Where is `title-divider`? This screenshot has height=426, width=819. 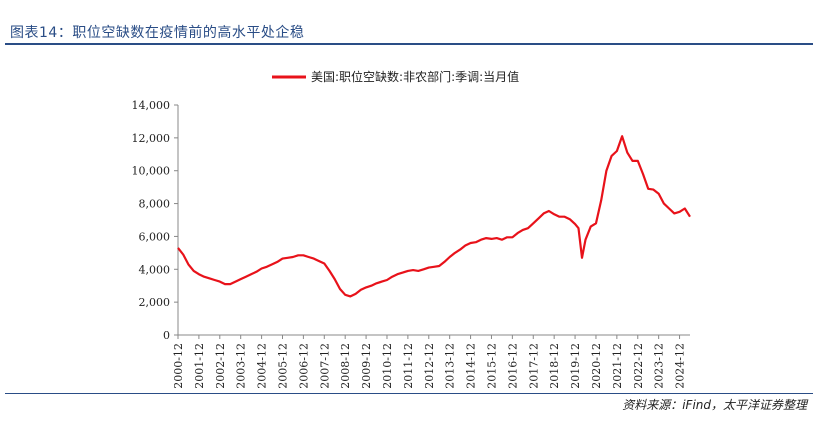
title-divider is located at coordinates (409, 44).